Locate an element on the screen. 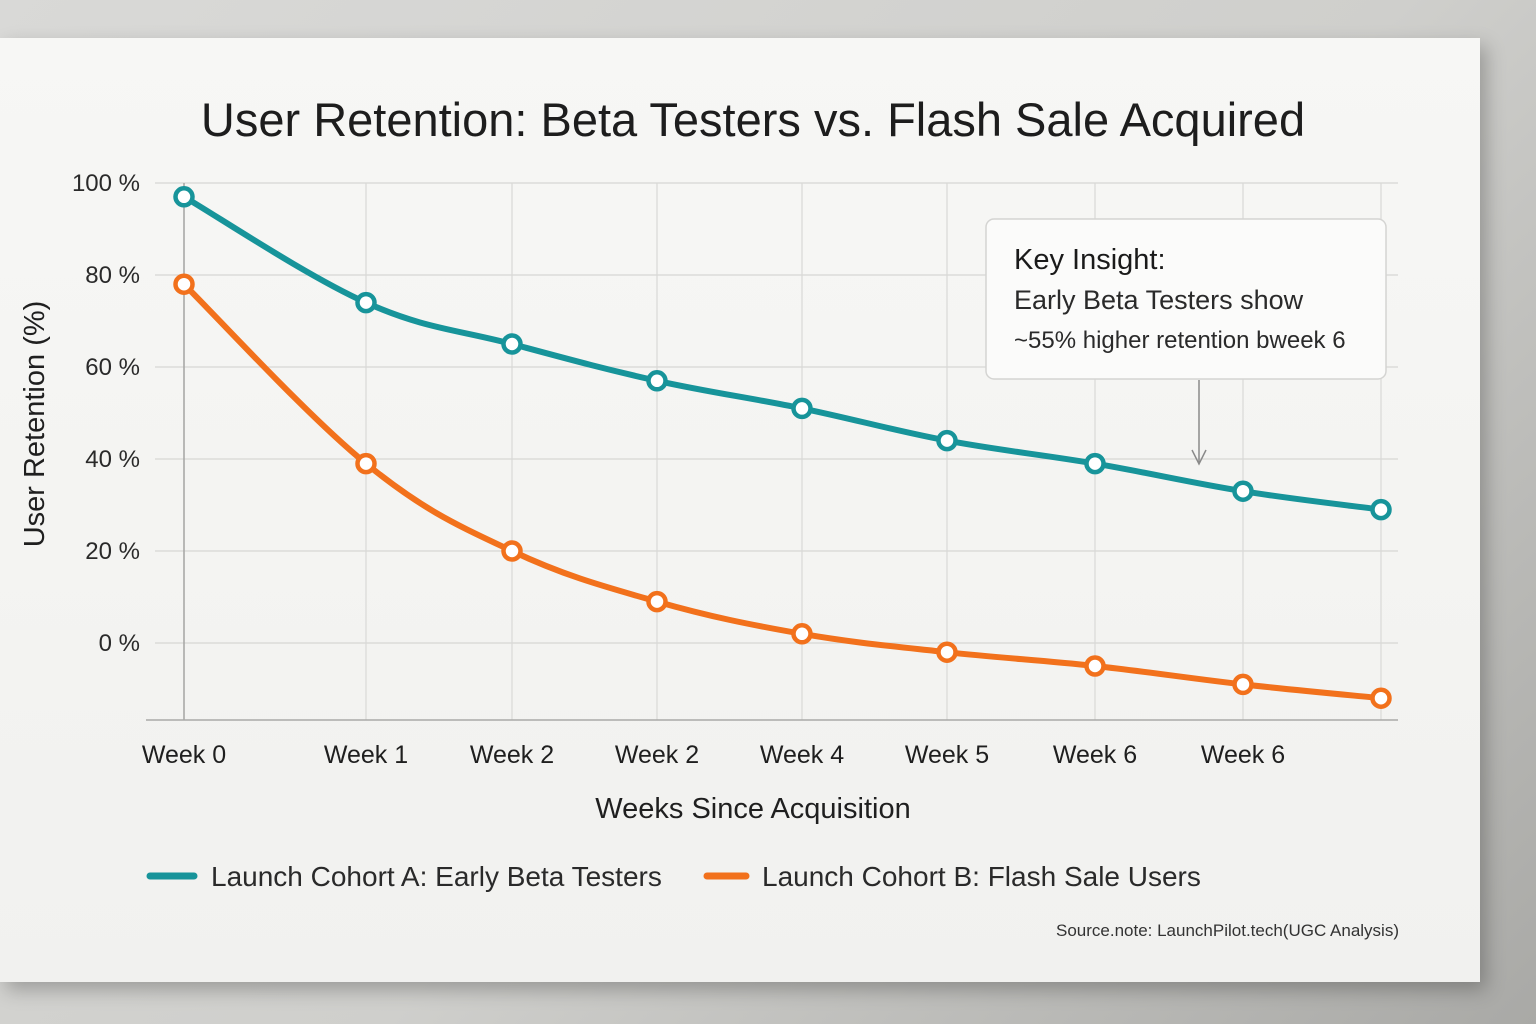 The image size is (1536, 1024). y-tick-label: 0 % is located at coordinates (119, 643).